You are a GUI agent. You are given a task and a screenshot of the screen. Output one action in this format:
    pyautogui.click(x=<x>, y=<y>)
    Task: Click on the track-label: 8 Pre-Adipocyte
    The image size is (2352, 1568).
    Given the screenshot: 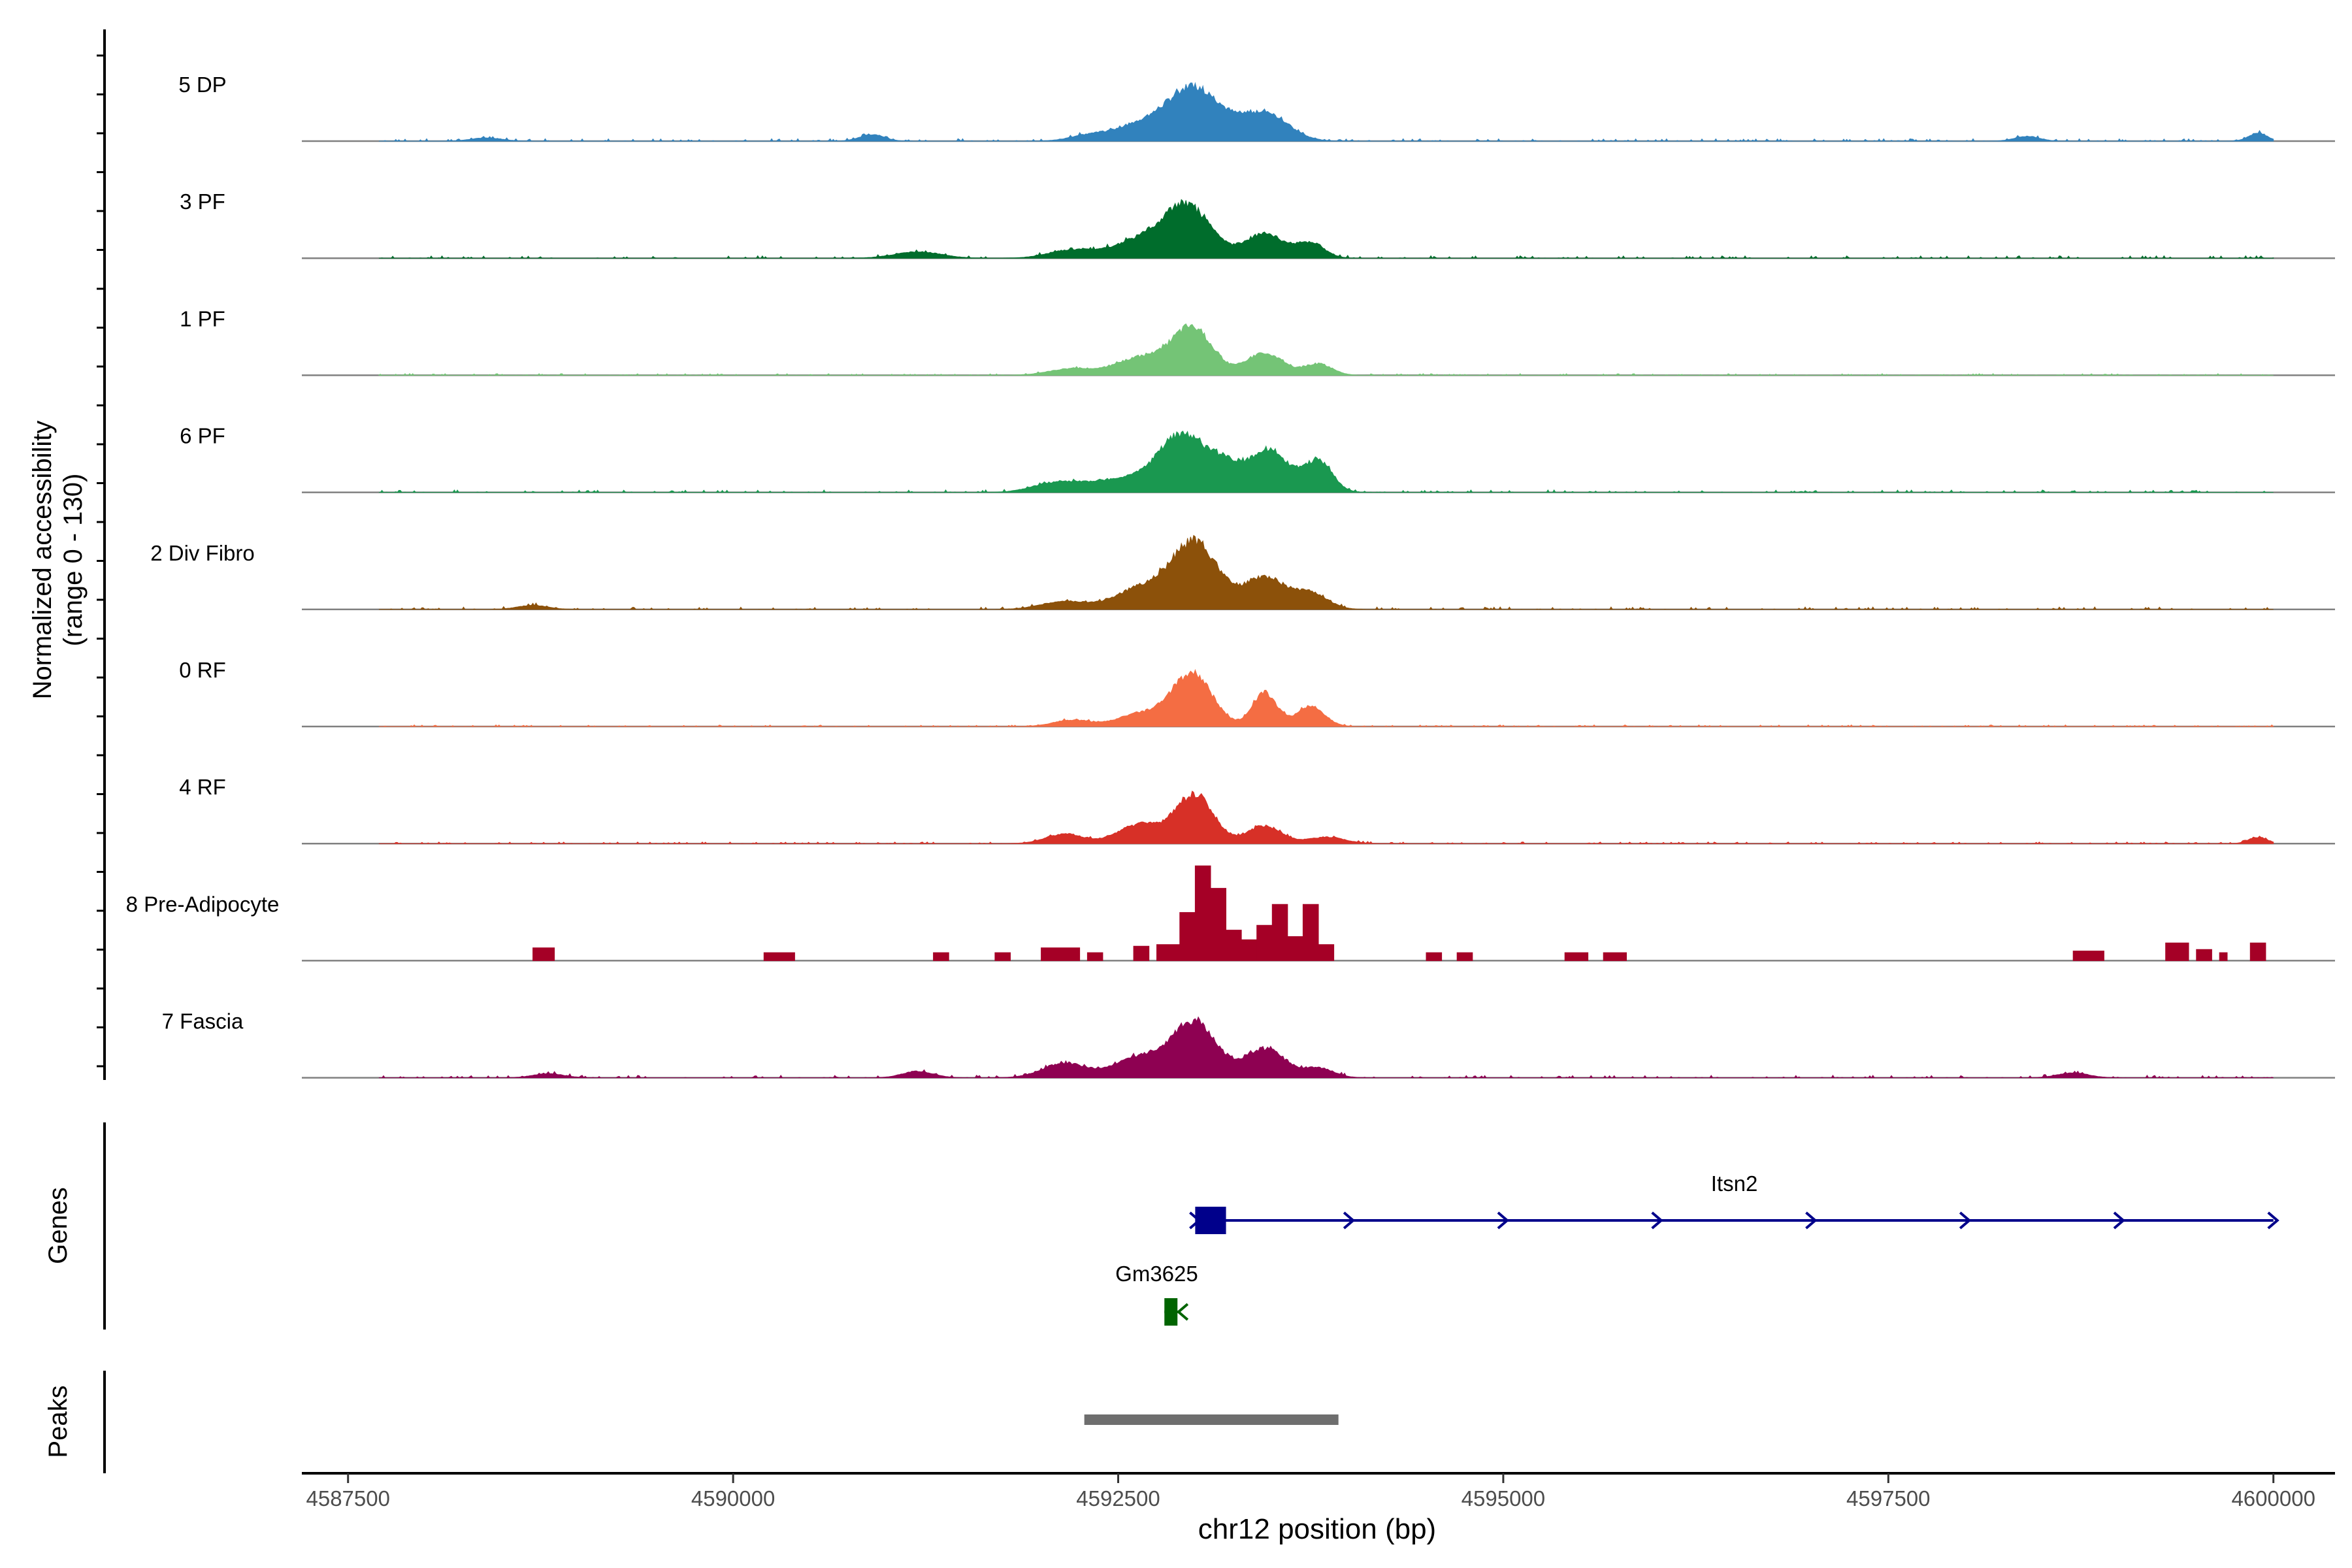 What is the action you would take?
    pyautogui.click(x=203, y=904)
    